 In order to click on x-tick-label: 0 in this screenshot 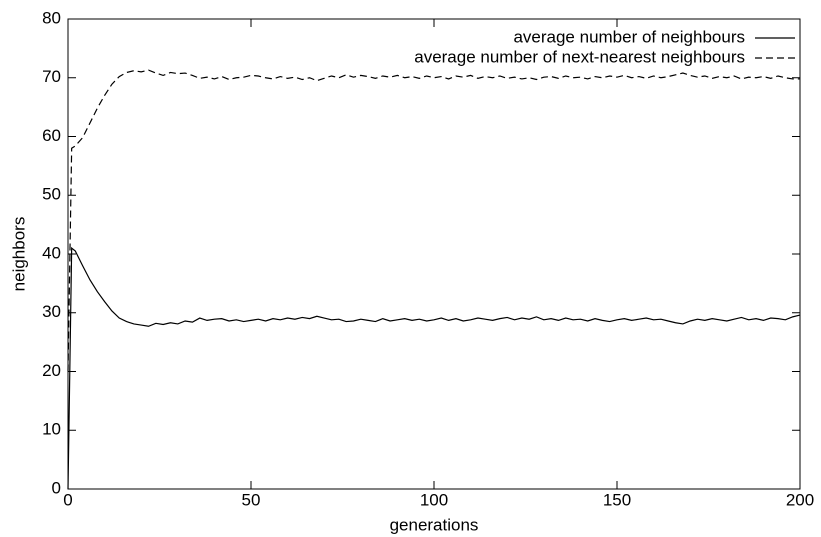, I will do `click(67, 499)`.